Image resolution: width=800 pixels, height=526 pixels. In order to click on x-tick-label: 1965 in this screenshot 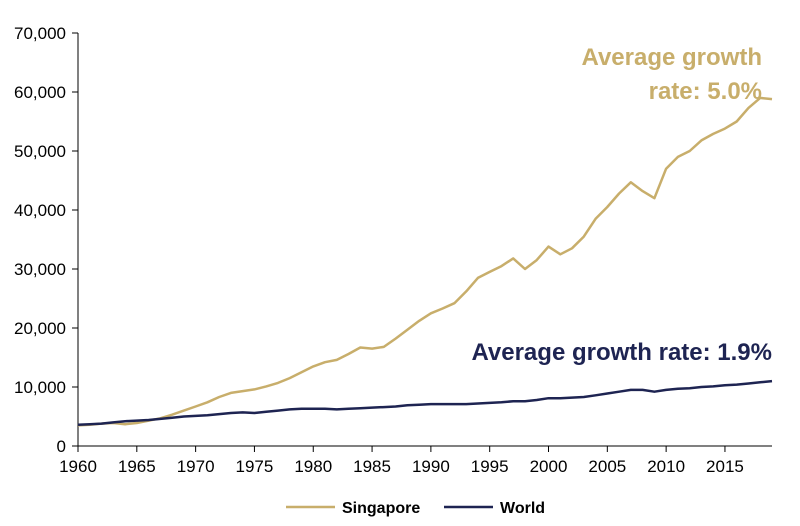, I will do `click(137, 466)`.